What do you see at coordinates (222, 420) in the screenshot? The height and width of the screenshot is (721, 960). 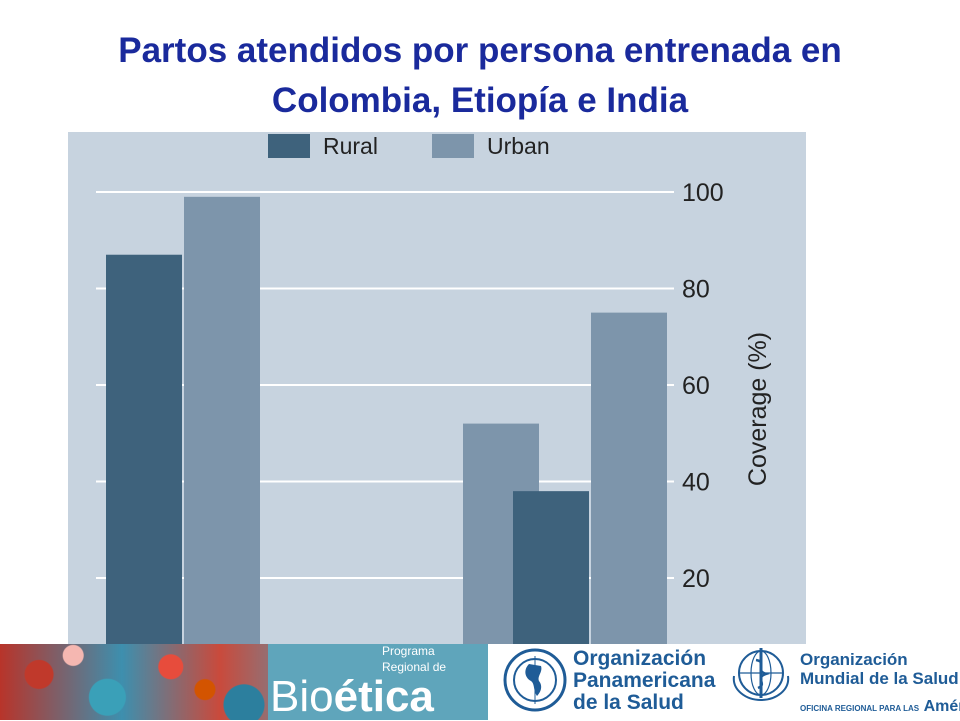 I see `bar-urban-colombia` at bounding box center [222, 420].